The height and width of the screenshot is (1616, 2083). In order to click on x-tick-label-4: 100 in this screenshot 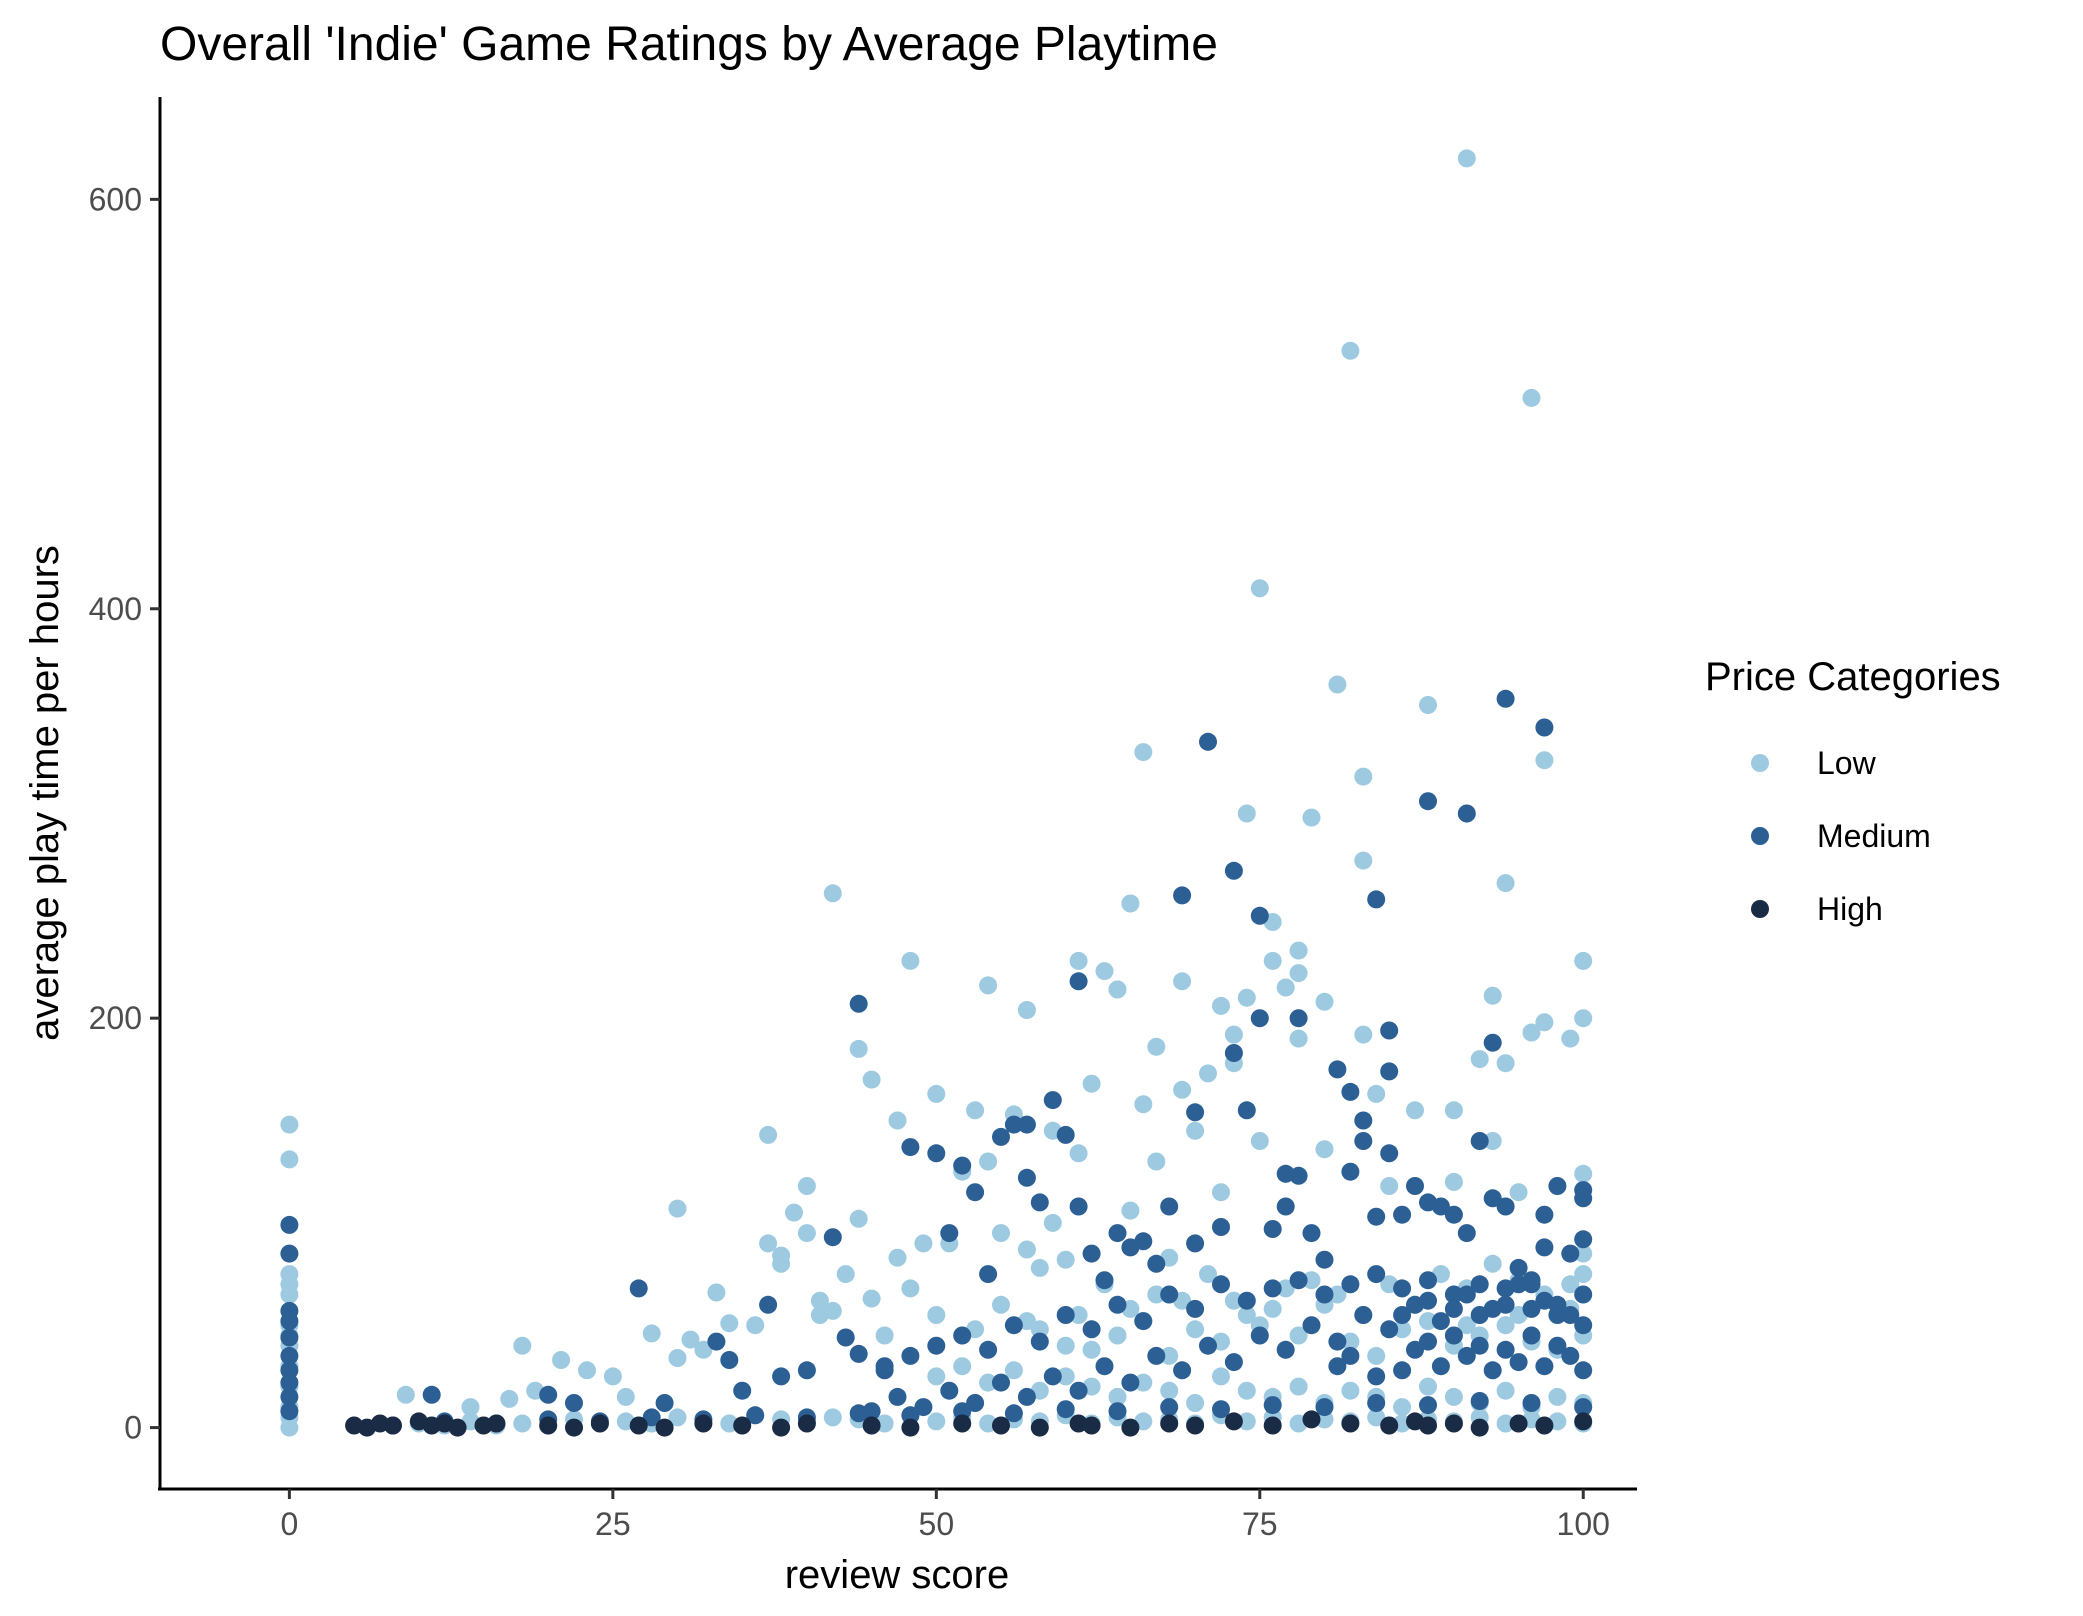, I will do `click(1583, 1524)`.